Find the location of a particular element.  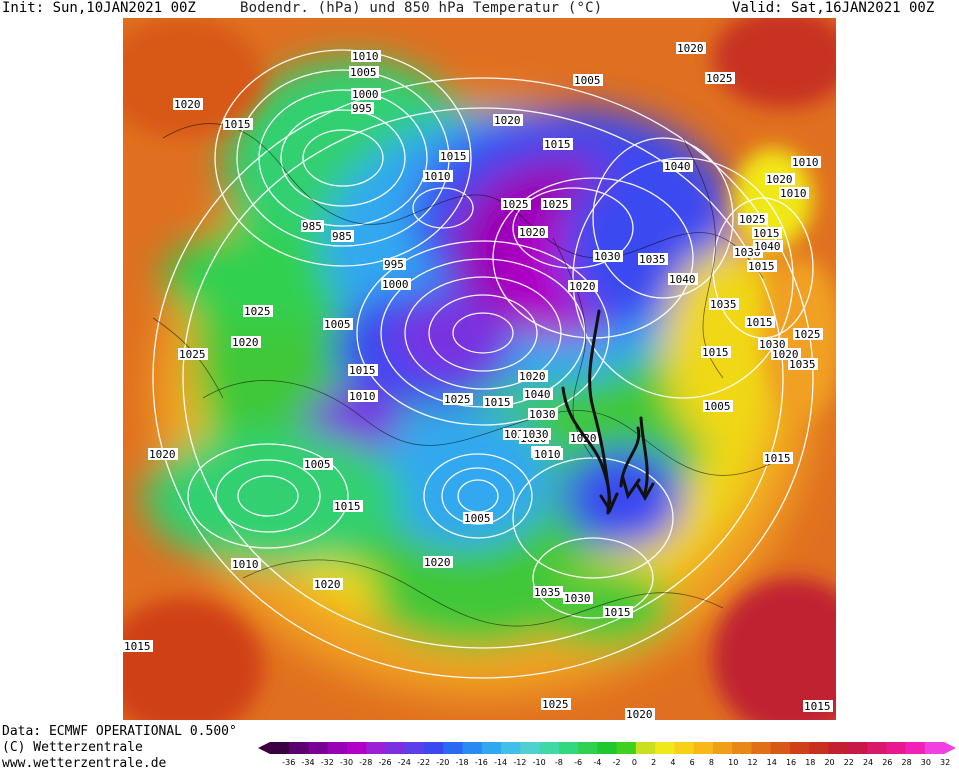

isobar-label: 1000 is located at coordinates (396, 284).